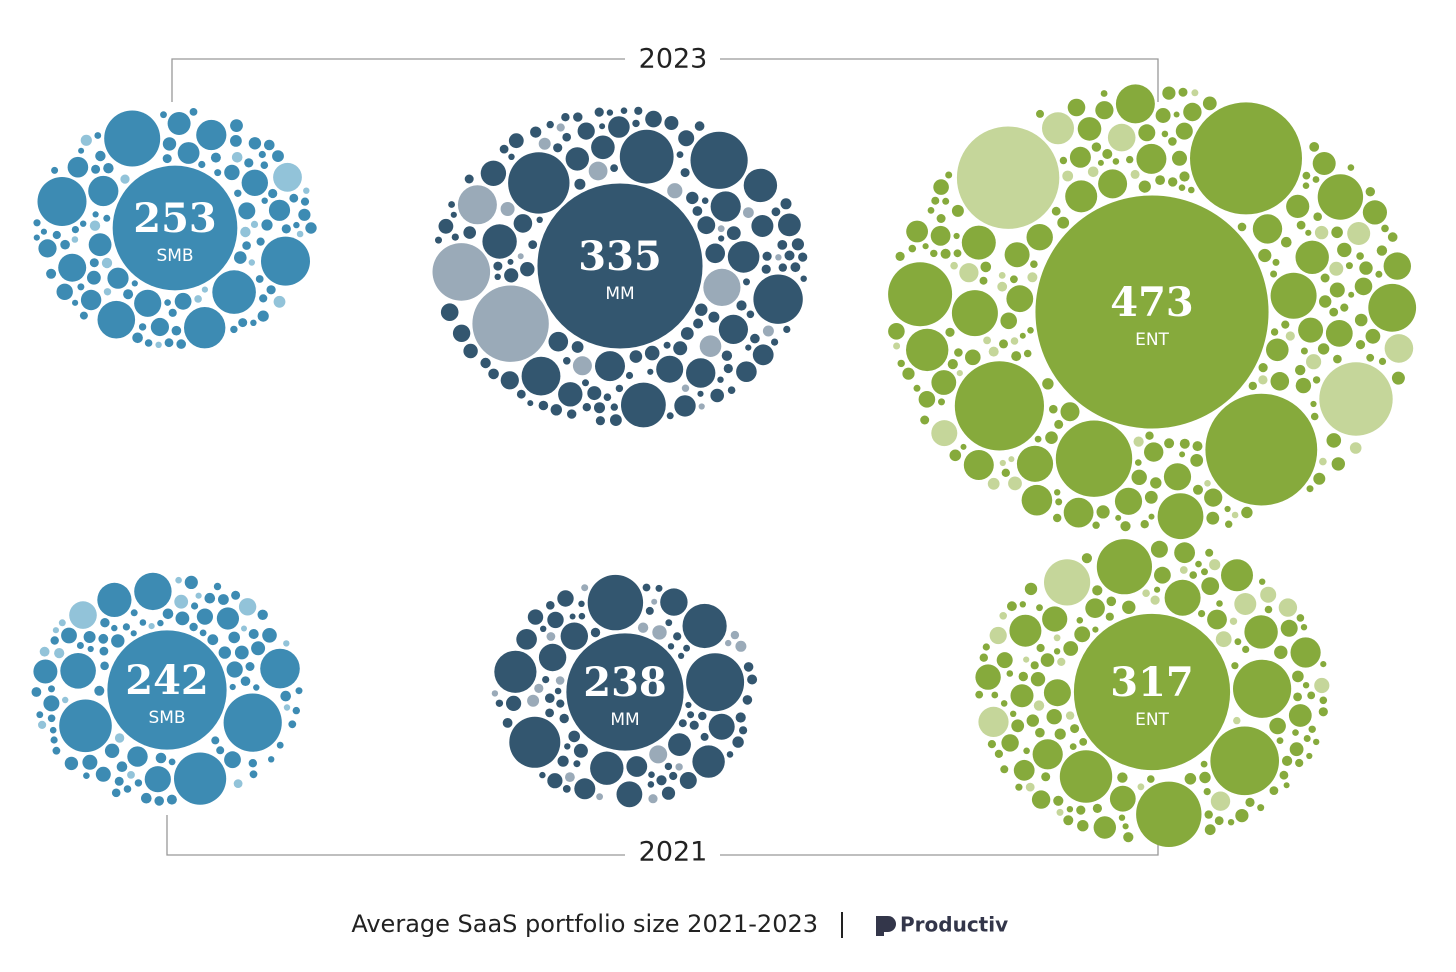 Image resolution: width=1456 pixels, height=972 pixels. I want to click on logo-bar, so click(880, 926).